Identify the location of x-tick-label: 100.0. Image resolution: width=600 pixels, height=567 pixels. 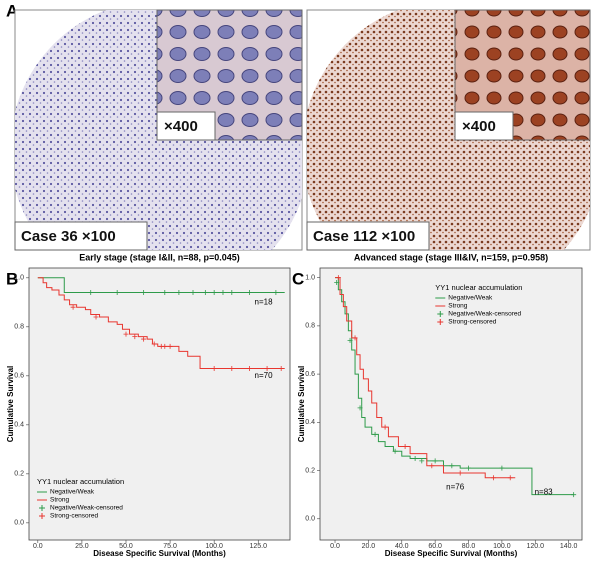
(214, 546).